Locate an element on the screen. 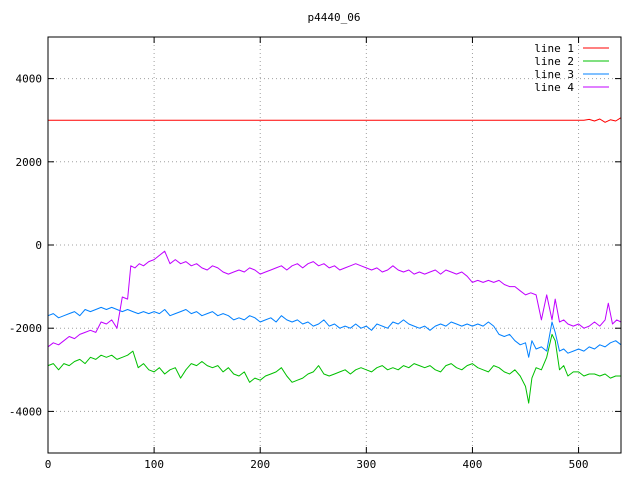 The height and width of the screenshot is (480, 640). y-tick-label: -2000 is located at coordinates (25, 328).